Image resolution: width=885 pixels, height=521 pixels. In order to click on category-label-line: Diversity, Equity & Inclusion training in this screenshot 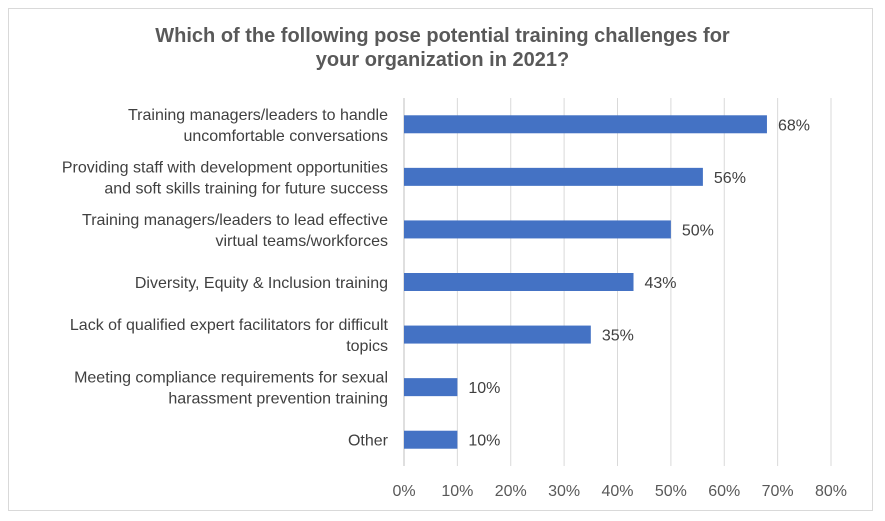, I will do `click(261, 283)`.